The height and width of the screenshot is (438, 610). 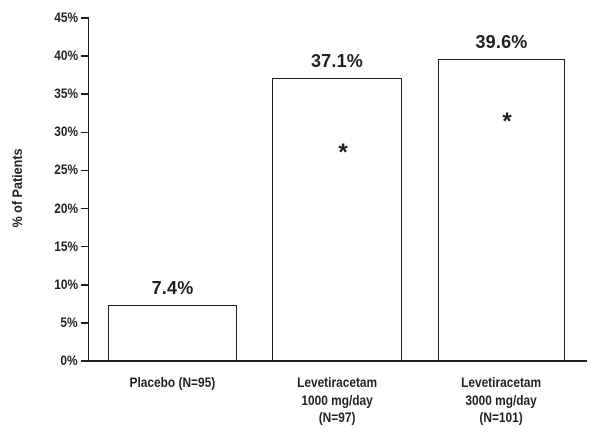 I want to click on x-category-label-text: Levetiracetam 3000 mg/day (N=101), so click(x=501, y=399).